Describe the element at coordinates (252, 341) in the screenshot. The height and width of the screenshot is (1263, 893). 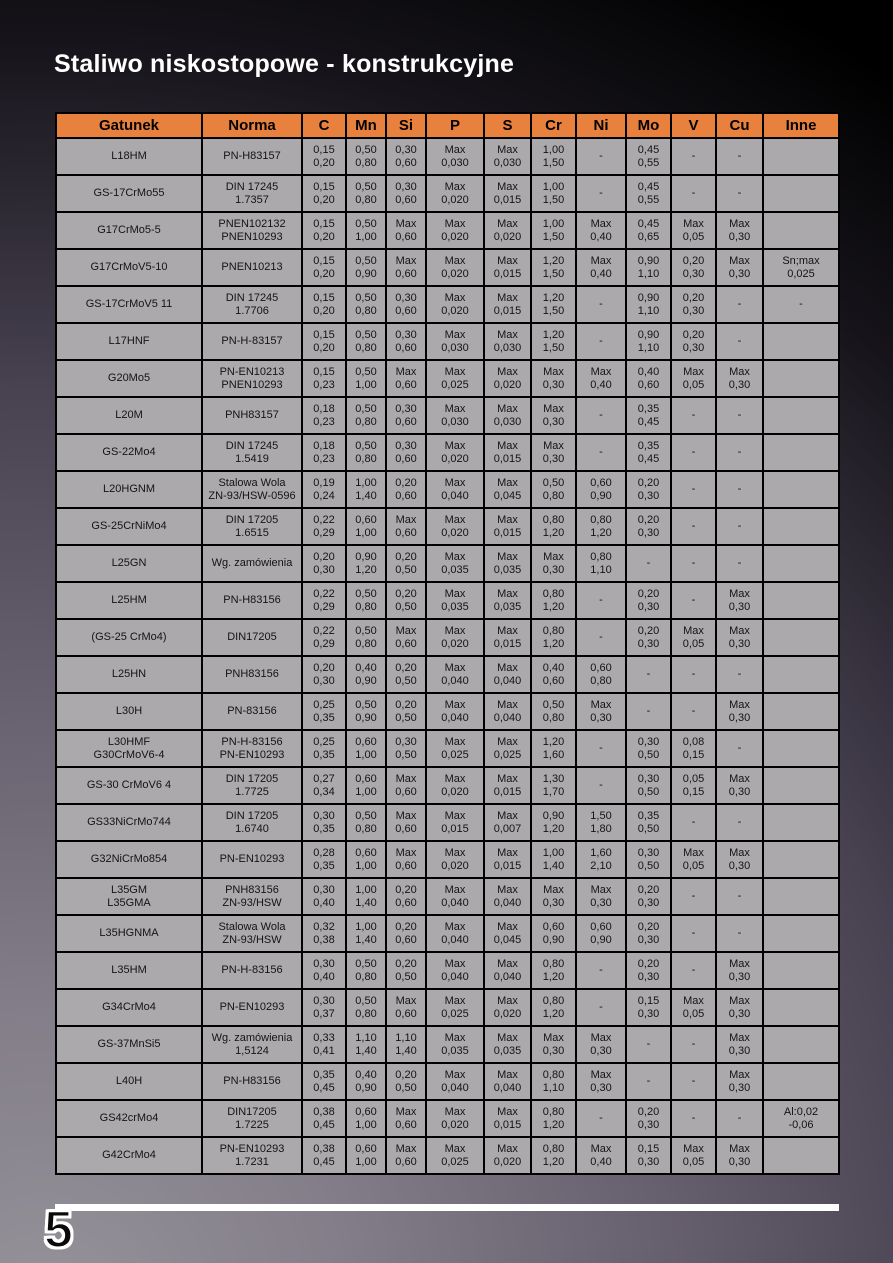
I see `norma-cell: PN-H-83157` at that location.